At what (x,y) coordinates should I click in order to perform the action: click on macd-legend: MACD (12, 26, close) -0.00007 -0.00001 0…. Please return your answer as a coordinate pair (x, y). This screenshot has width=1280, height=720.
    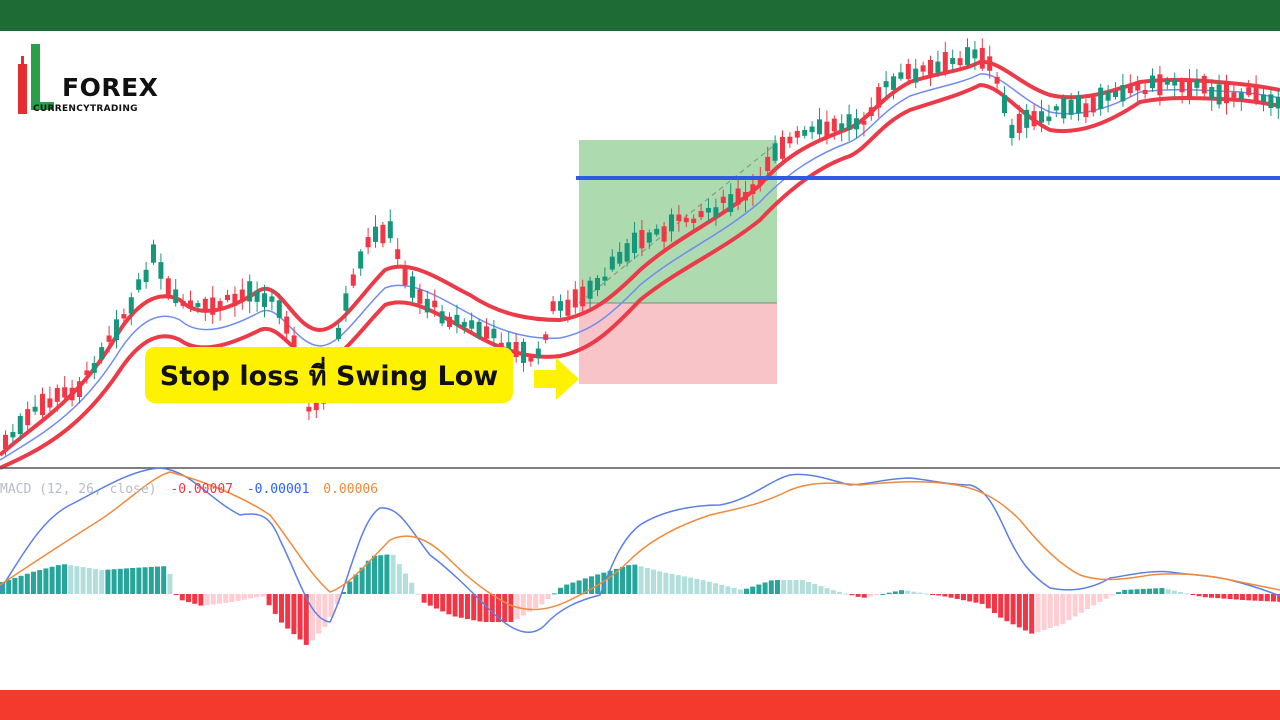
    Looking at the image, I should click on (192, 490).